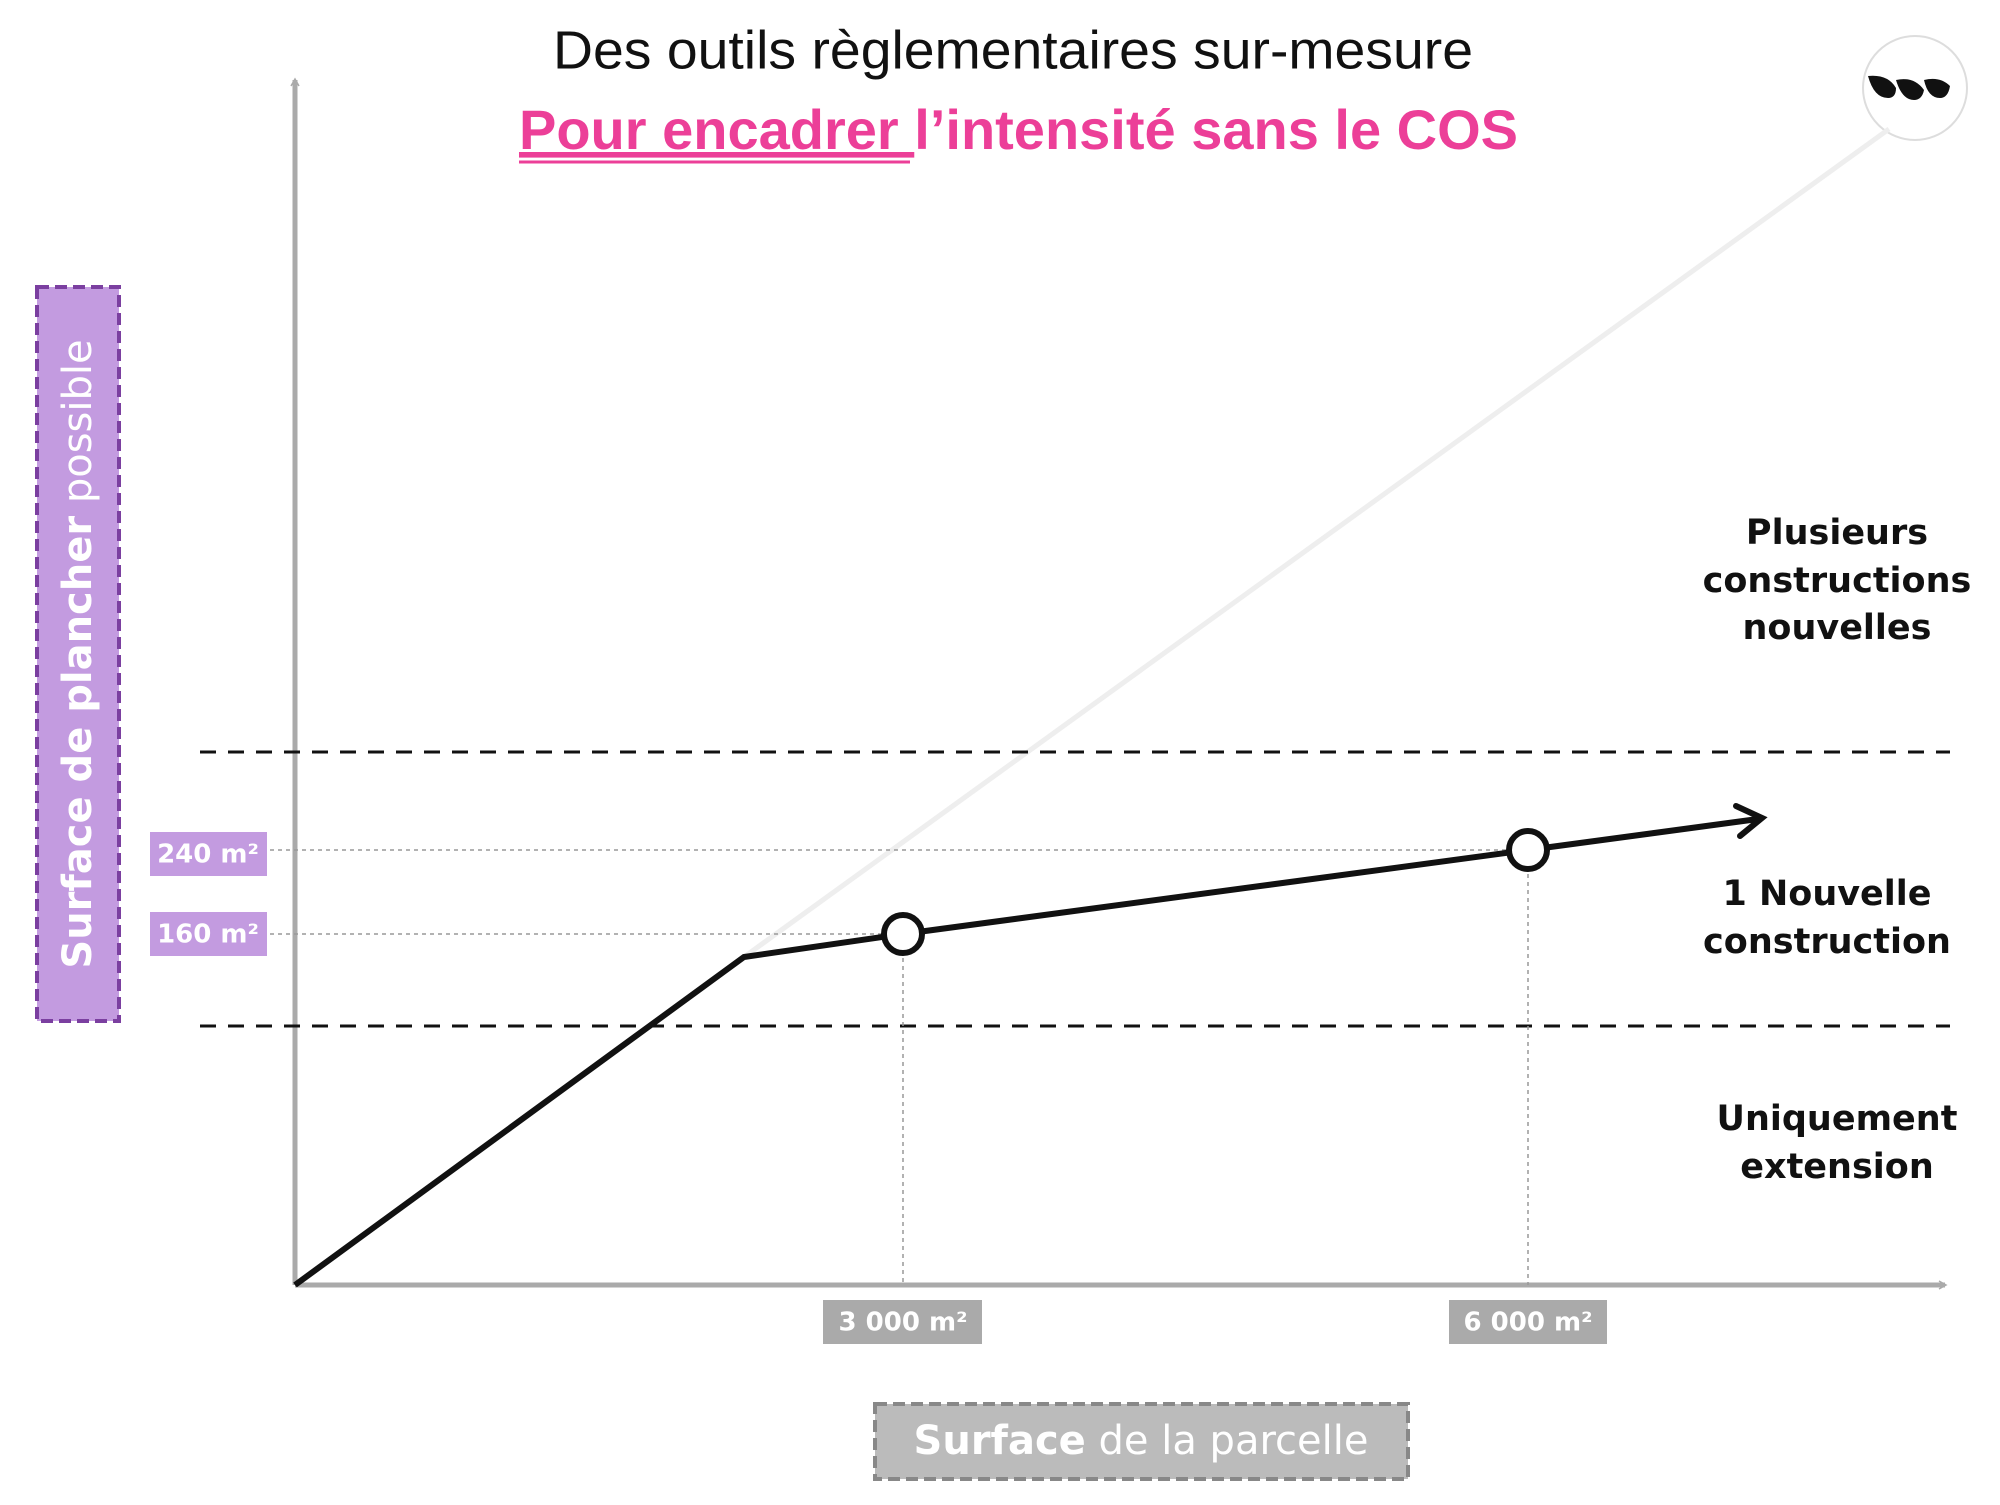  I want to click on title: Des outils règlementaires sur-mesure, so click(1013, 50).